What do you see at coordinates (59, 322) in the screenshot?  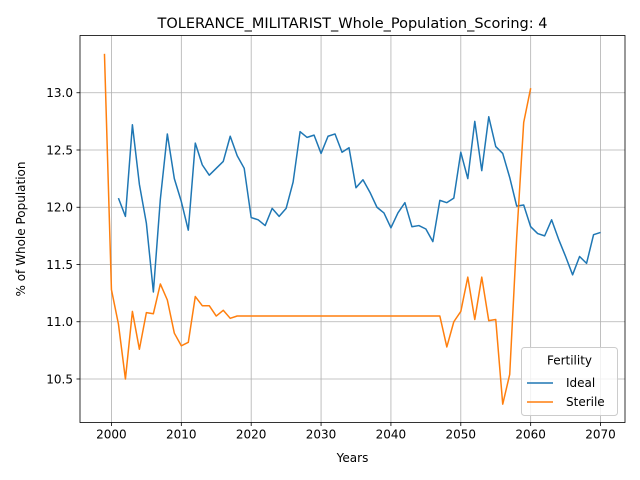 I see `y-tick-label: 11.0` at bounding box center [59, 322].